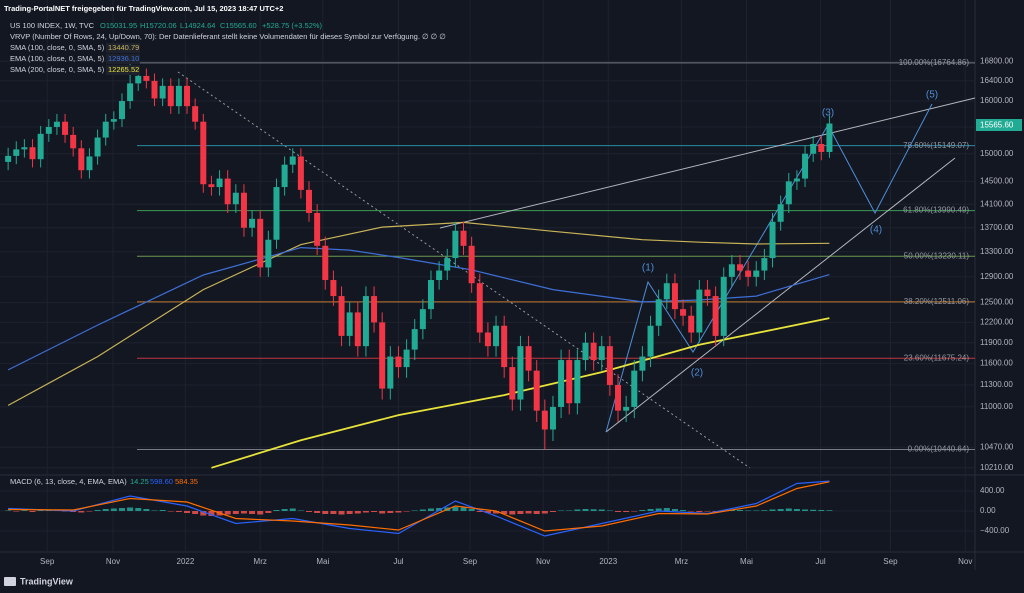  I want to click on x-tick-label: Mrz, so click(681, 561).